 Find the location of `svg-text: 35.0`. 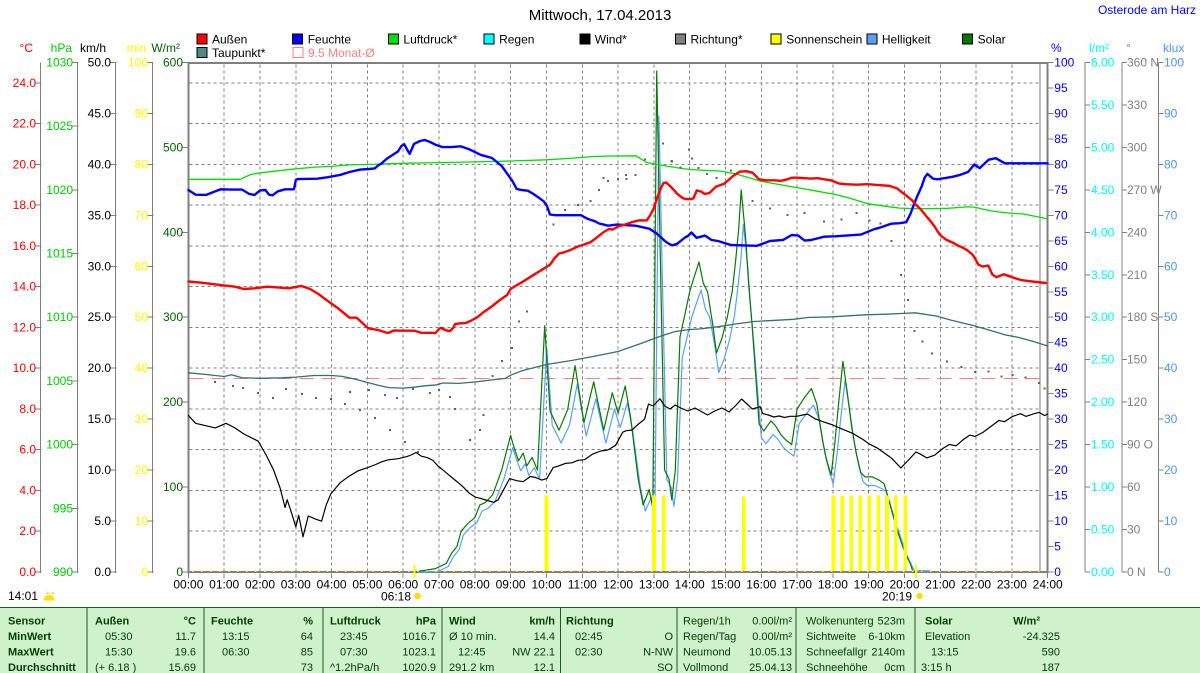

svg-text: 35.0 is located at coordinates (100, 215).